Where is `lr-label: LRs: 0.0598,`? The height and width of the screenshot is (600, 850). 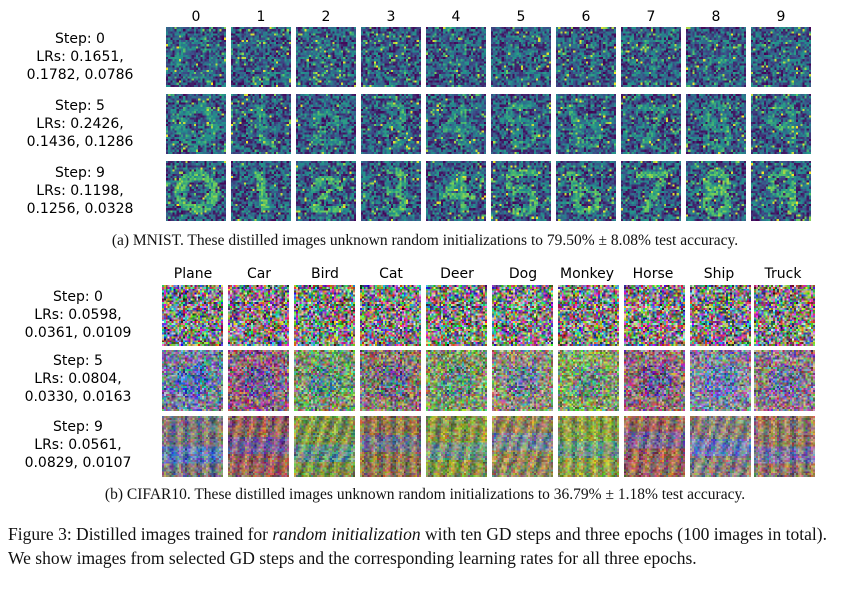 lr-label: LRs: 0.0598, is located at coordinates (78, 315).